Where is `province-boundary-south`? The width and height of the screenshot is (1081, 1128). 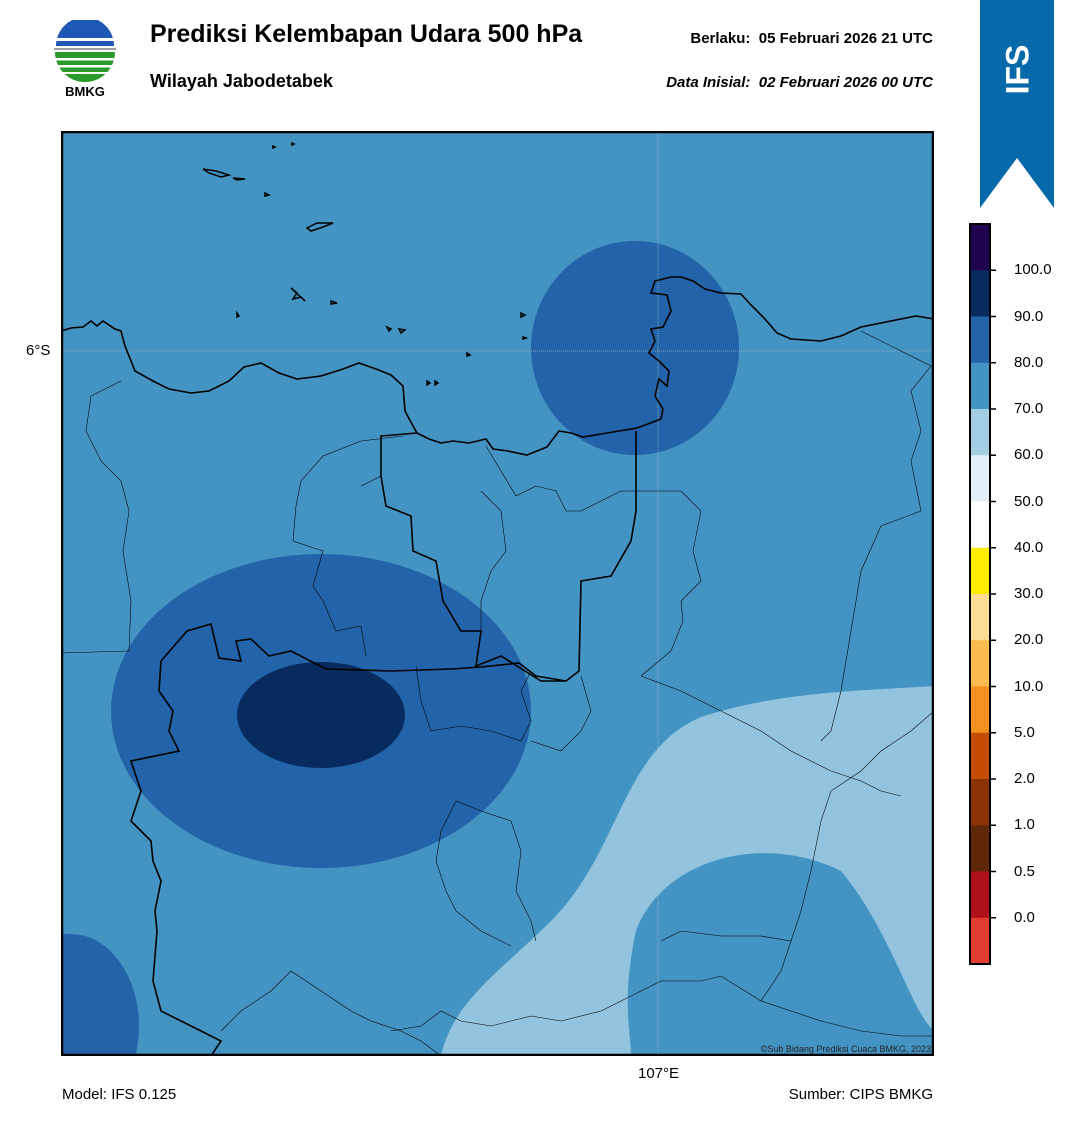
province-boundary-south is located at coordinates (363, 652).